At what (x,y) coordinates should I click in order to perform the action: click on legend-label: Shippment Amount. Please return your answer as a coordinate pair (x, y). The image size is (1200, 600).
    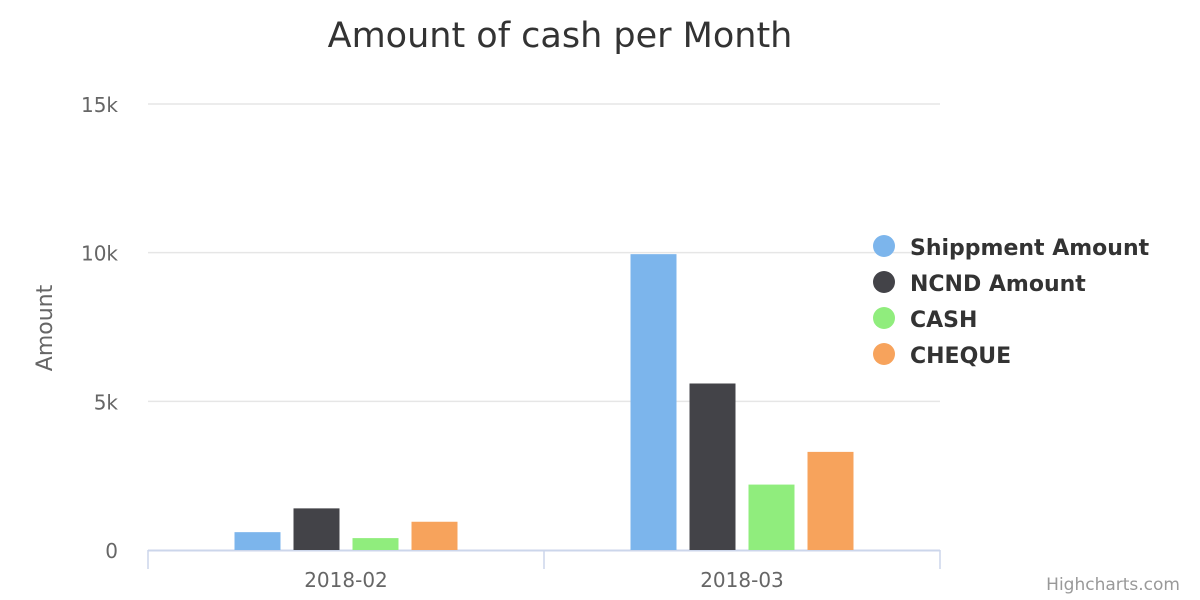
    Looking at the image, I should click on (1030, 248).